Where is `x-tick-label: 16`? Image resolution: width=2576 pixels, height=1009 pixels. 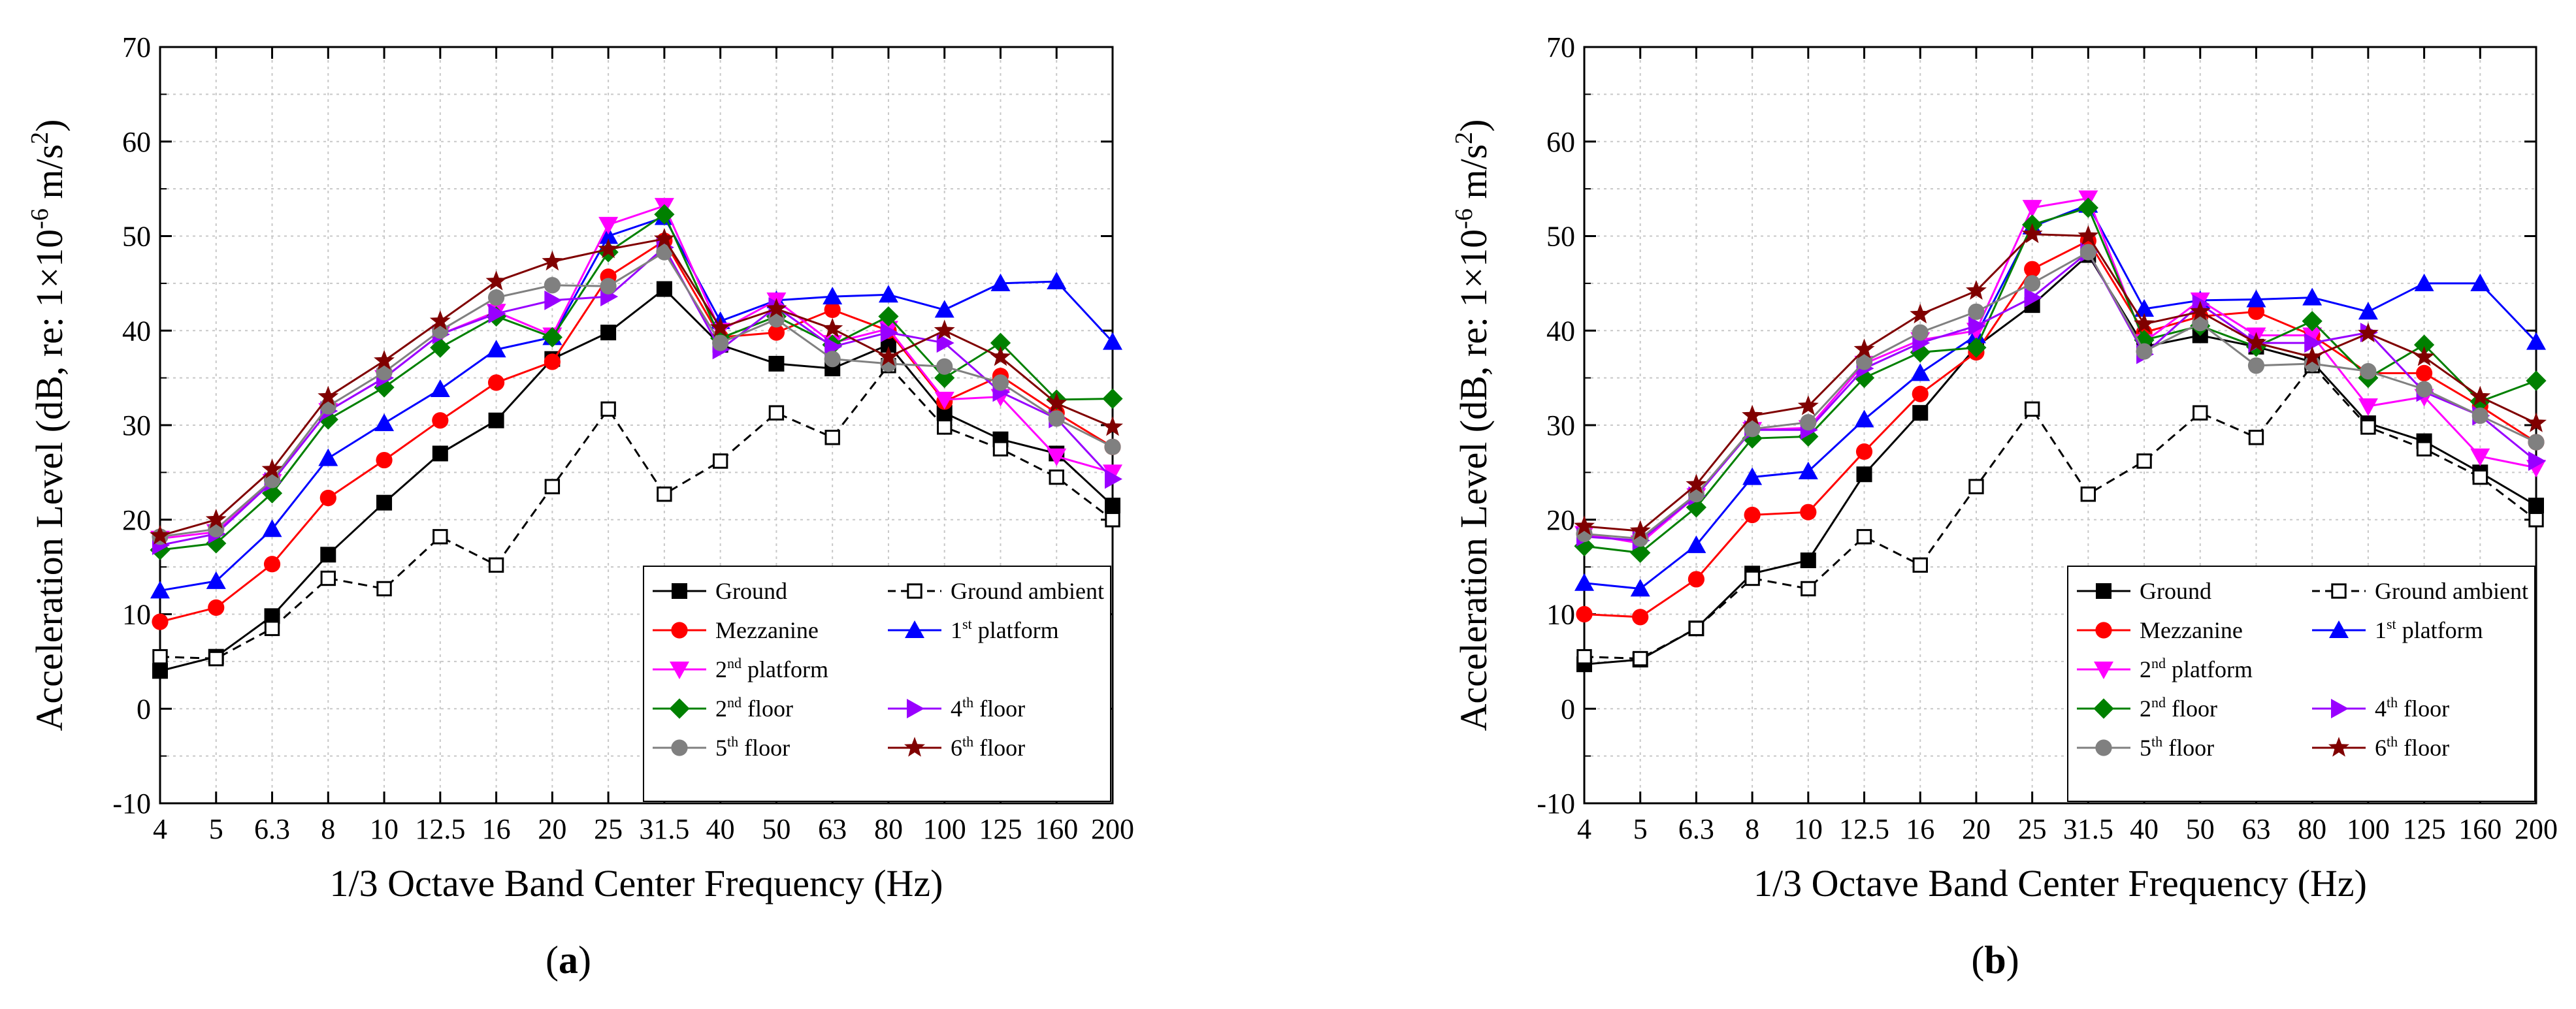
x-tick-label: 16 is located at coordinates (1920, 829).